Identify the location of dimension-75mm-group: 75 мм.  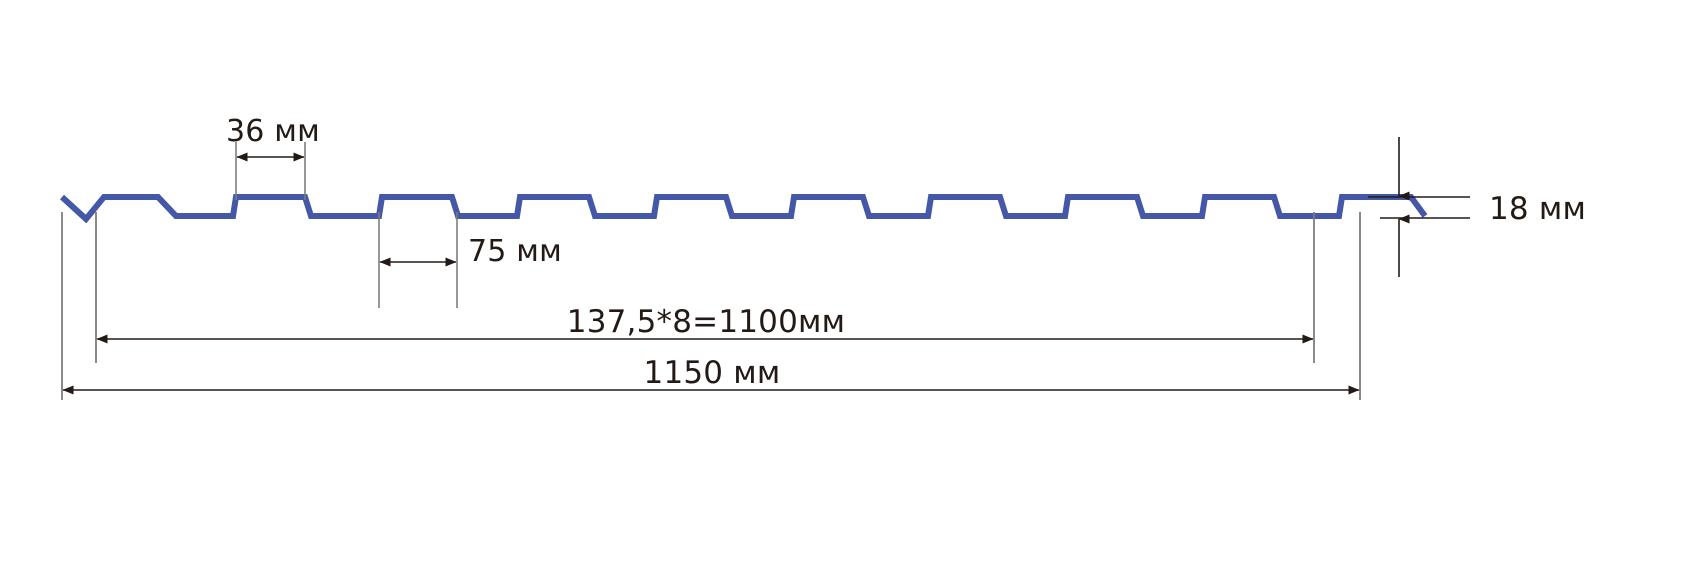
(470, 260).